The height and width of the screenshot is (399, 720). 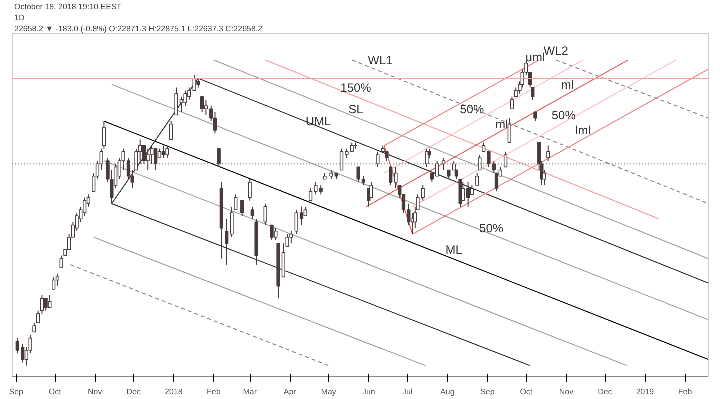 I want to click on text: 22658.2 ▼ -183.0 (-0.8%) O:22871.3 H:22875.1 L:22637.3 C:22658.2, so click(x=139, y=29).